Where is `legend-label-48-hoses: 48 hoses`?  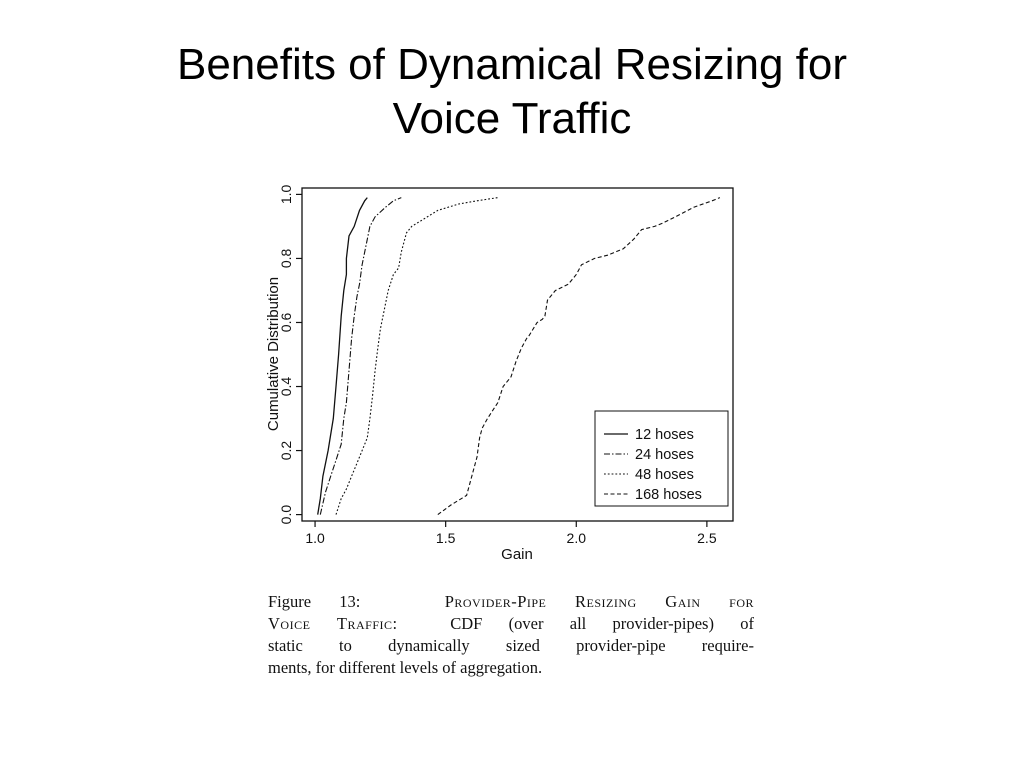
legend-label-48-hoses: 48 hoses is located at coordinates (664, 475).